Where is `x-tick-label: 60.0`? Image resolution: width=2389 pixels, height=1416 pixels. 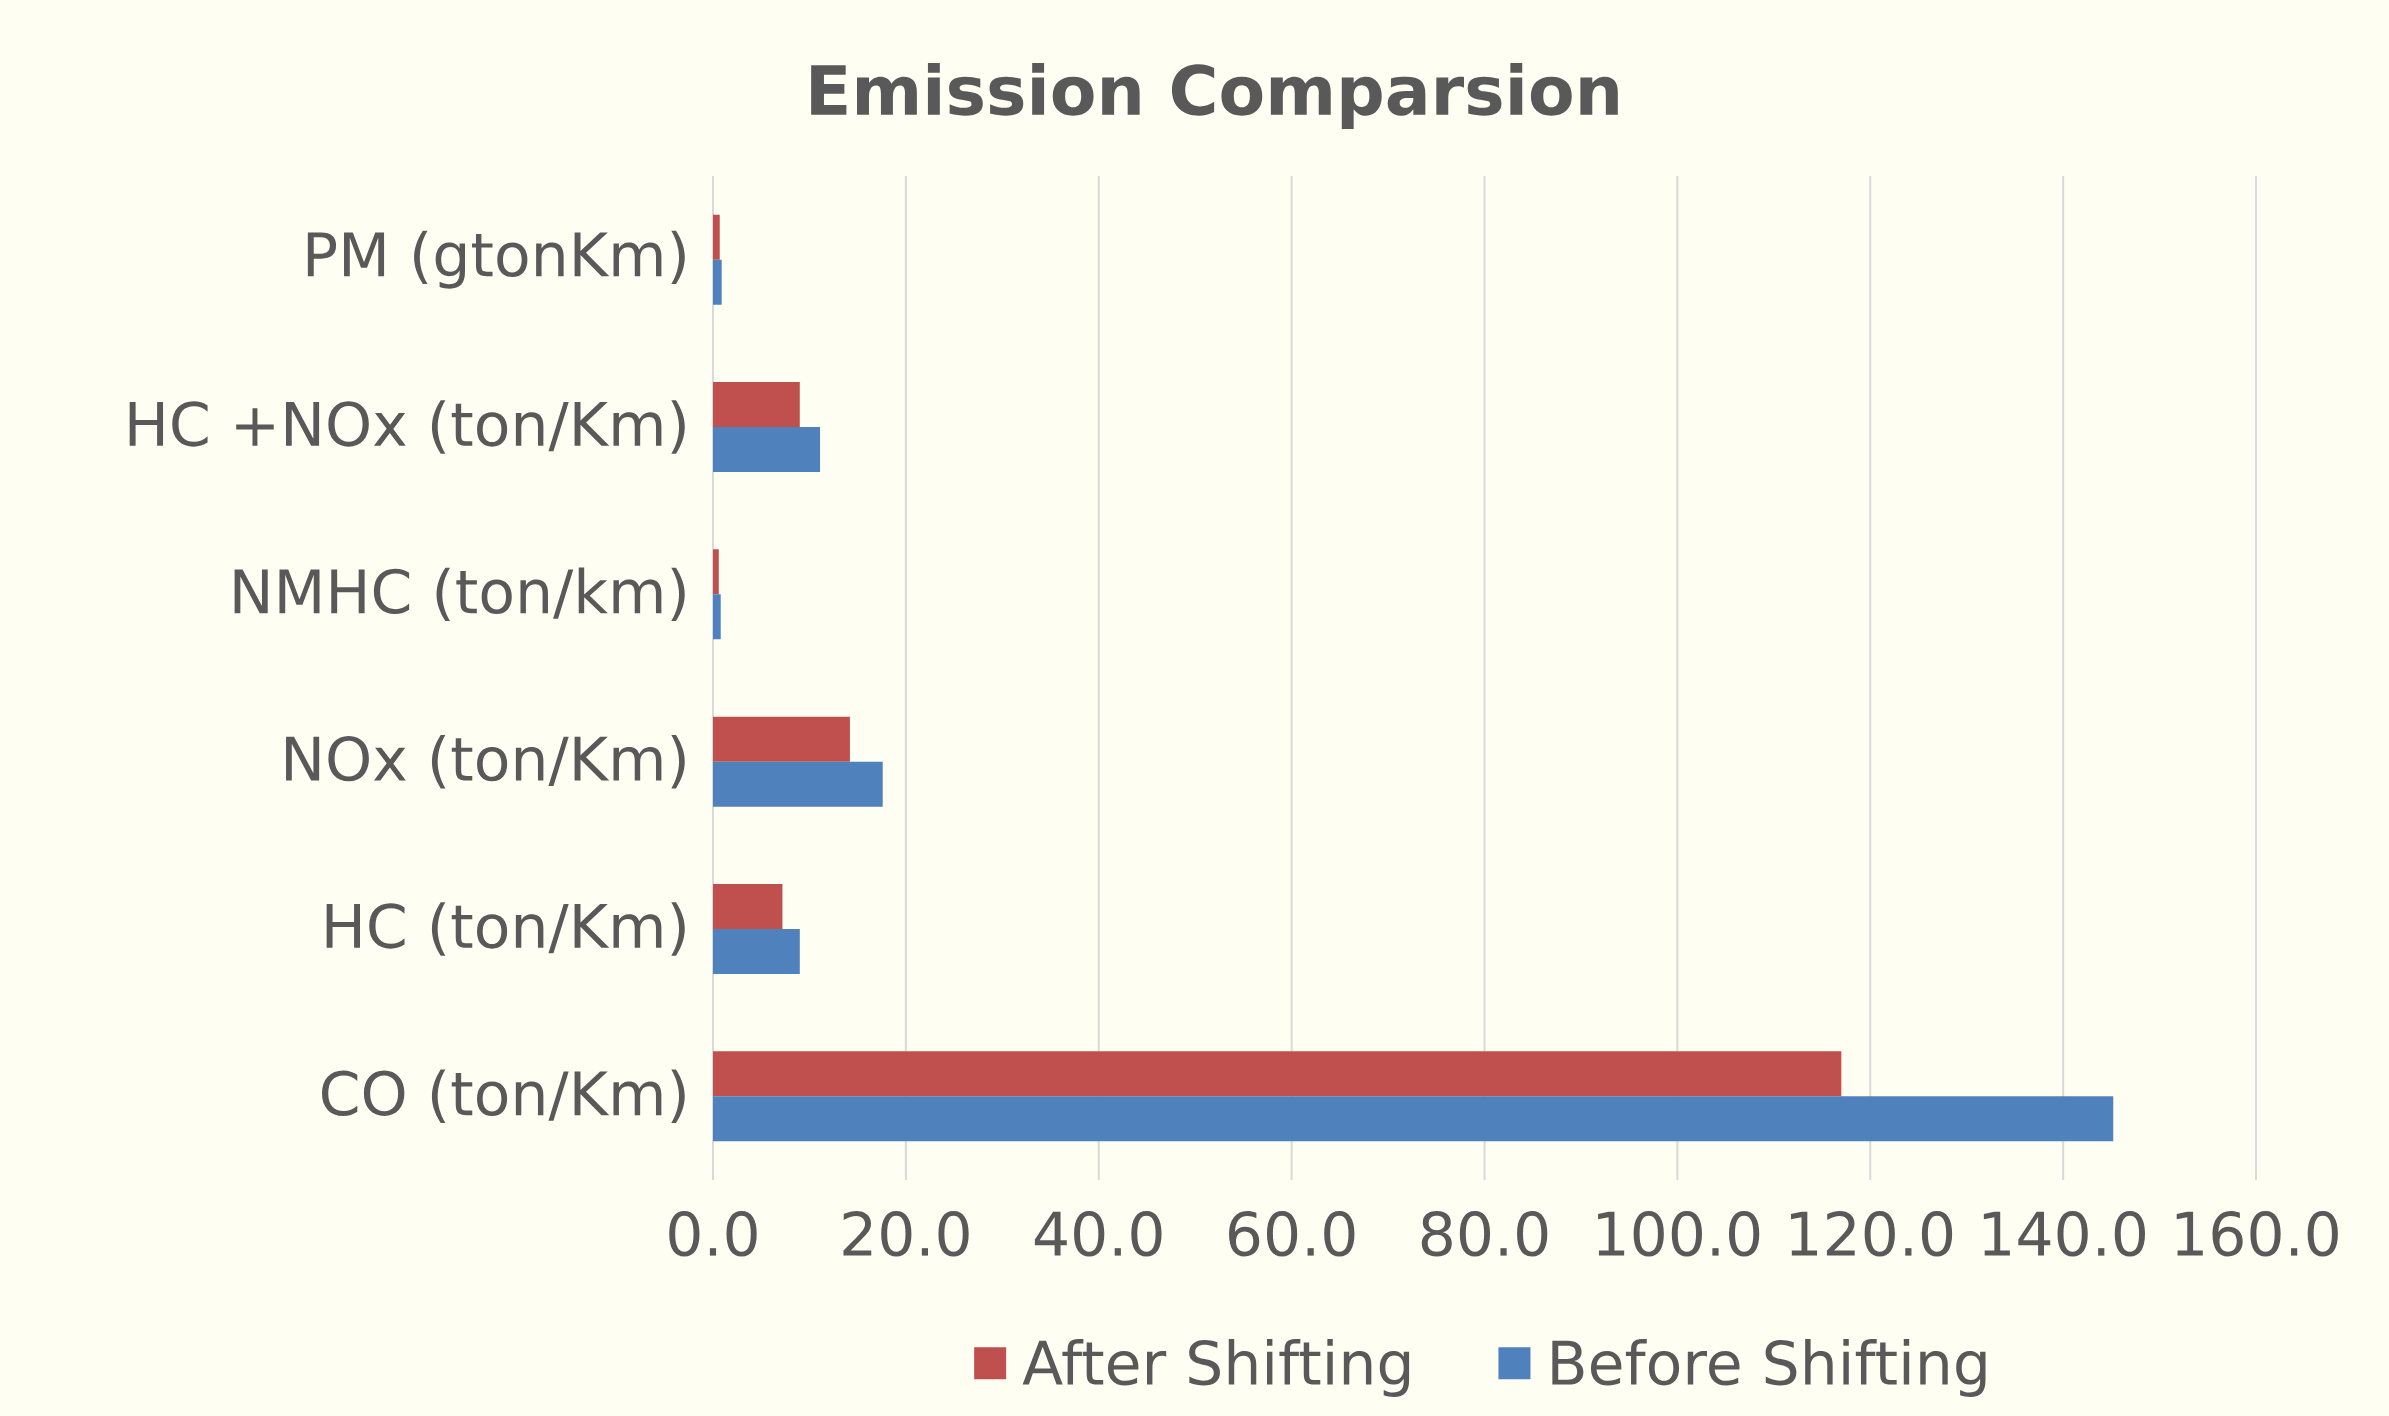 x-tick-label: 60.0 is located at coordinates (1292, 1234).